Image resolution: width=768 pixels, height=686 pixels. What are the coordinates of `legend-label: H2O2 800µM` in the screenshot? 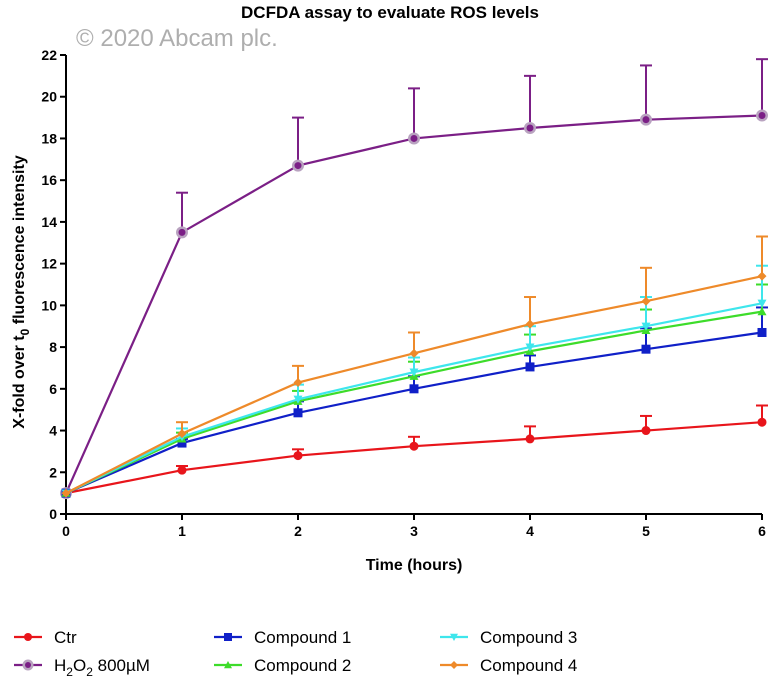 It's located at (102, 667).